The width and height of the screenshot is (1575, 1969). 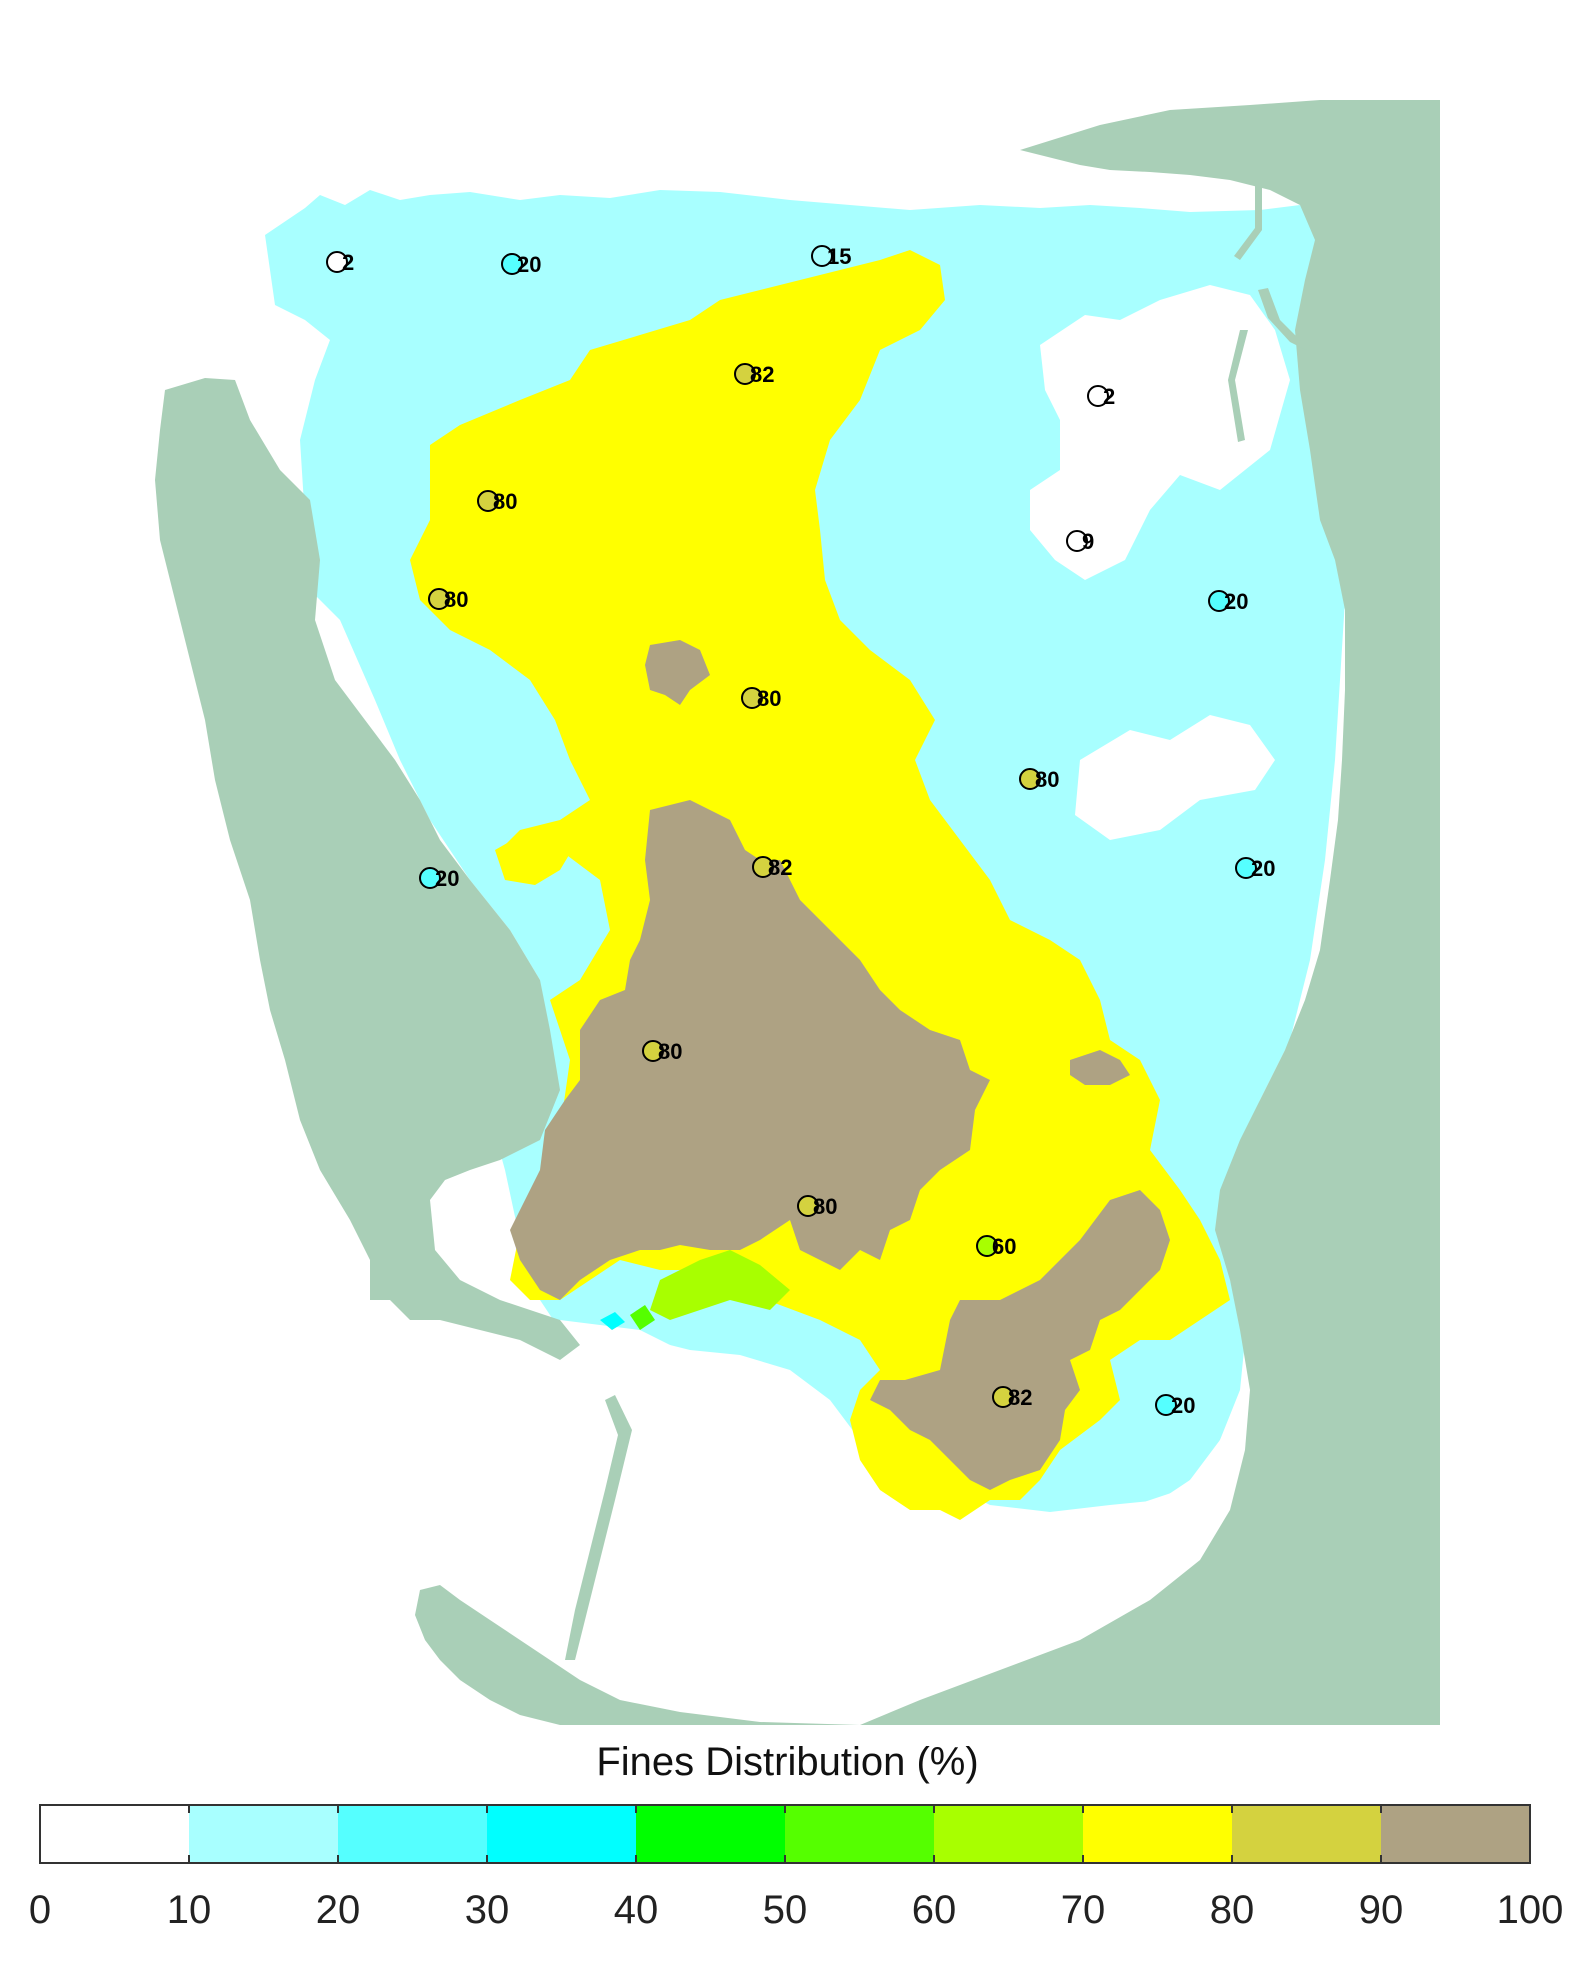 What do you see at coordinates (787, 1762) in the screenshot?
I see `colorbar-title: Fines Distribution (%)` at bounding box center [787, 1762].